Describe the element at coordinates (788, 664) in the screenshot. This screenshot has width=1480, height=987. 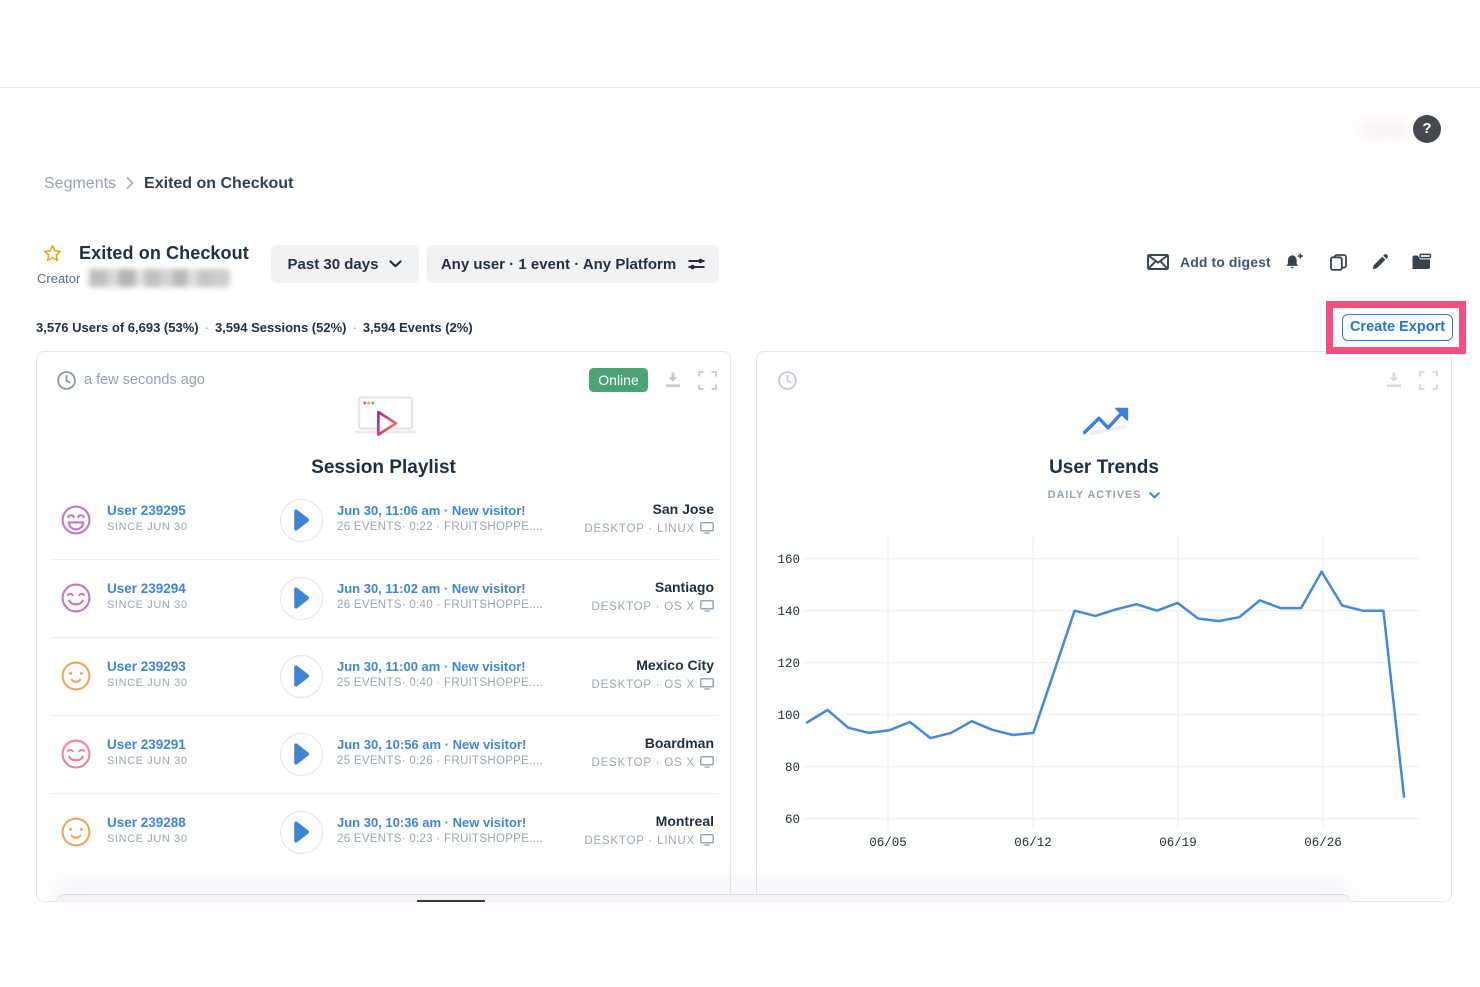
I see `svg-text: 120` at that location.